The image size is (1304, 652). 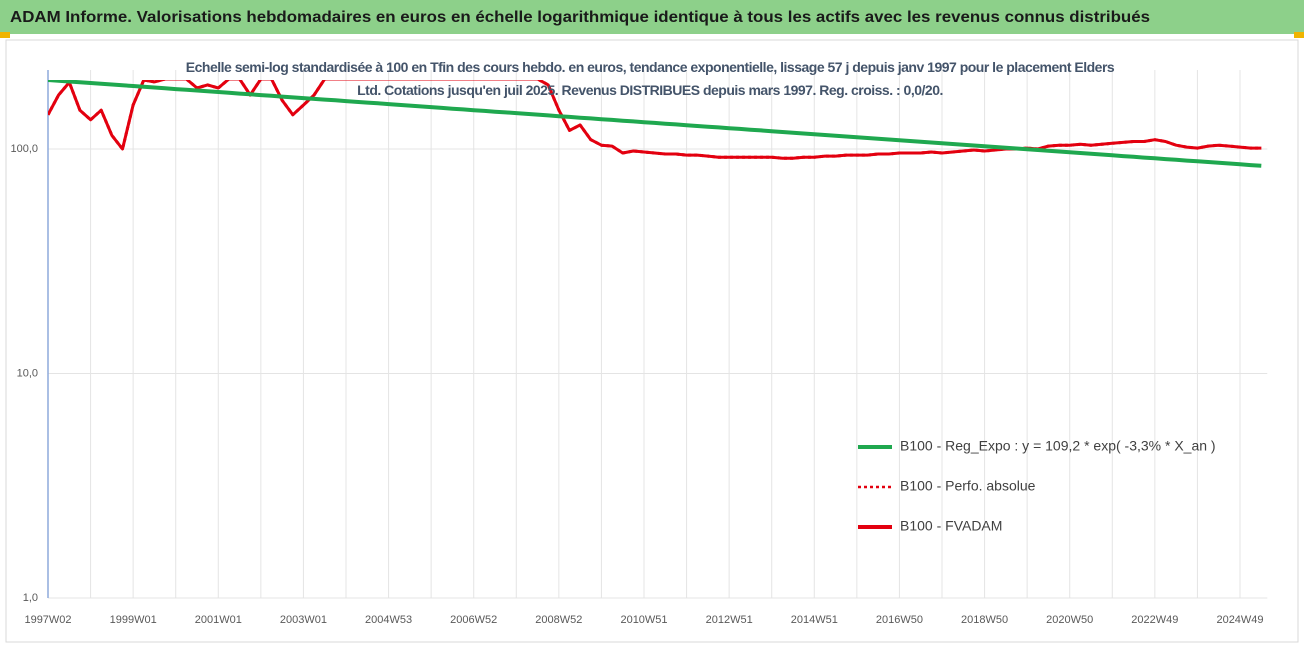 I want to click on plot-area, so click(x=655, y=124).